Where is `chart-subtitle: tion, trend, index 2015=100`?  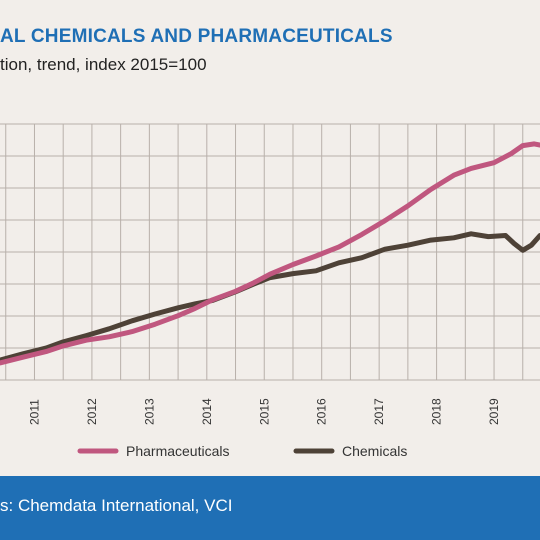
chart-subtitle: tion, trend, index 2015=100 is located at coordinates (103, 64).